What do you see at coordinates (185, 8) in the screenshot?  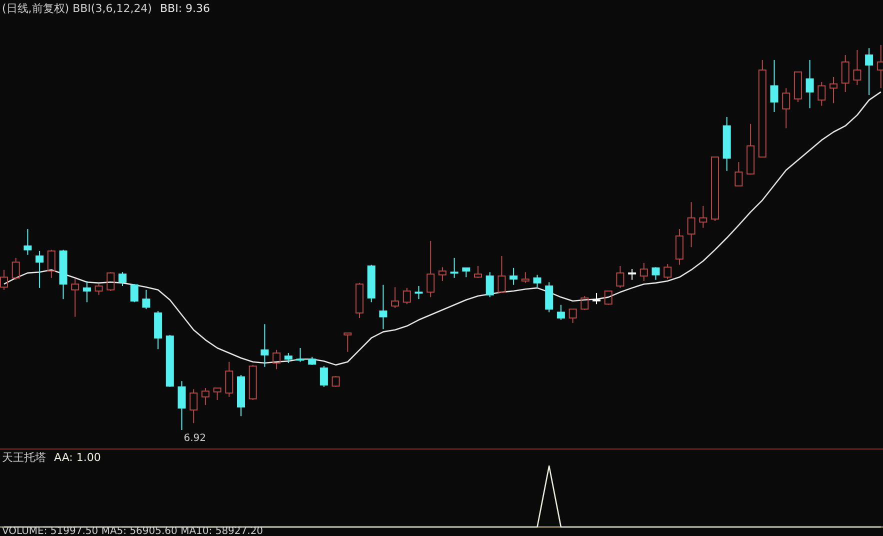 I see `legend: BBI: 9.36` at bounding box center [185, 8].